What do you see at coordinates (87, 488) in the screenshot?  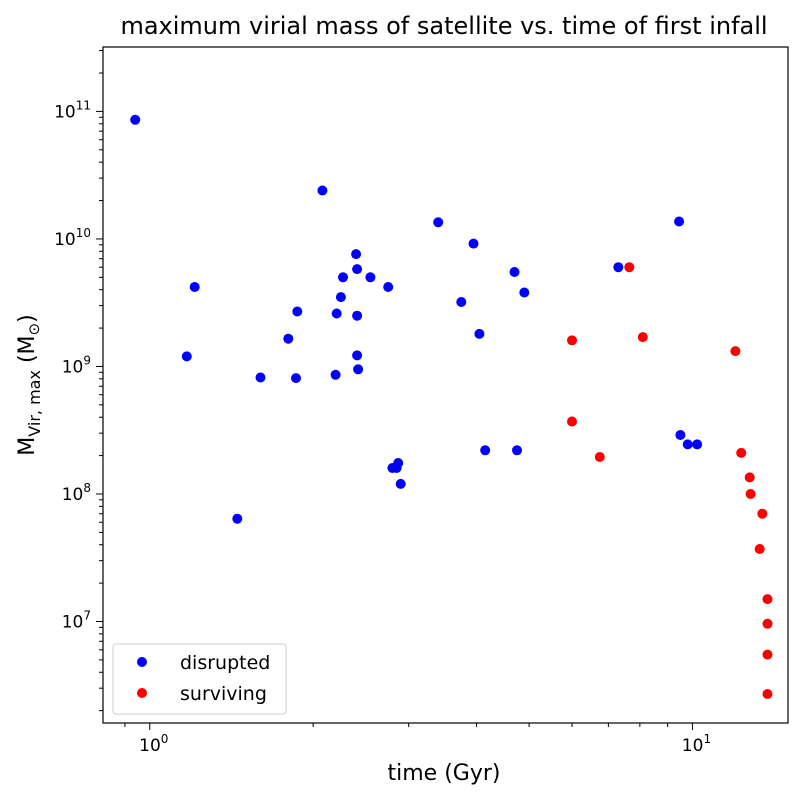 I see `y-tick-exponent: 8` at bounding box center [87, 488].